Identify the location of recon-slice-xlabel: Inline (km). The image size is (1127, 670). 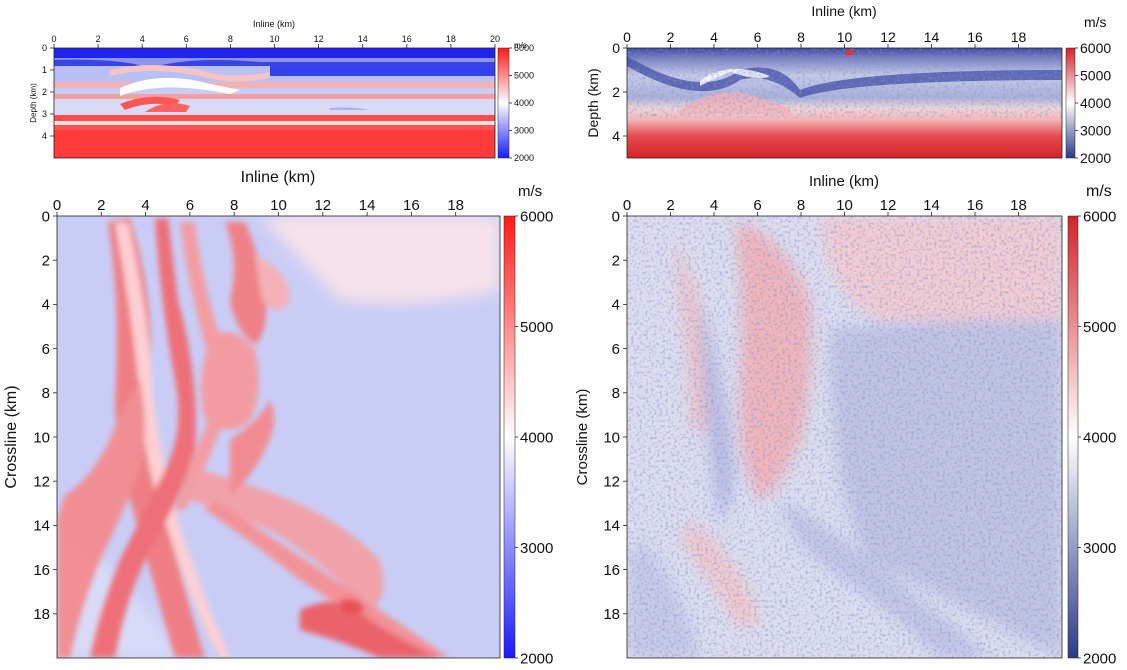
(844, 181).